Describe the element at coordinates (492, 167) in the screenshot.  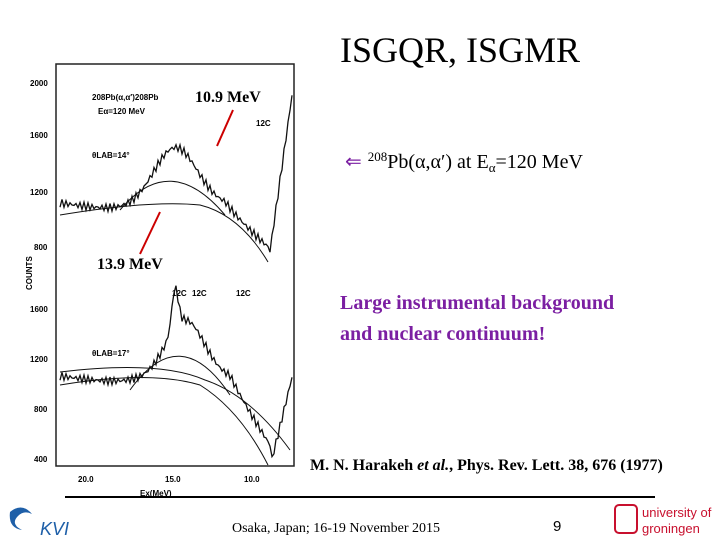
I see `subscript: α` at that location.